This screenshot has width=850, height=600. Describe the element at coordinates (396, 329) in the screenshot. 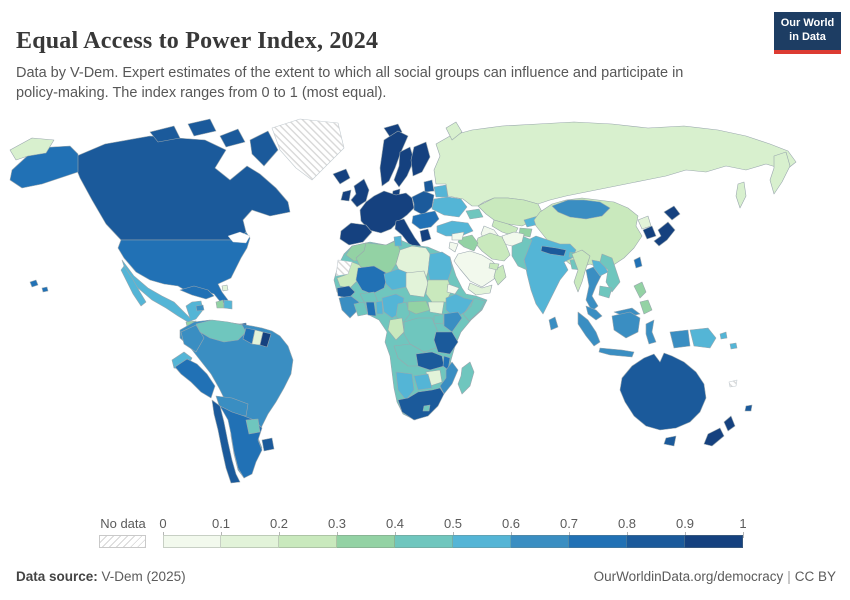

I see `country-gabon-congo` at that location.